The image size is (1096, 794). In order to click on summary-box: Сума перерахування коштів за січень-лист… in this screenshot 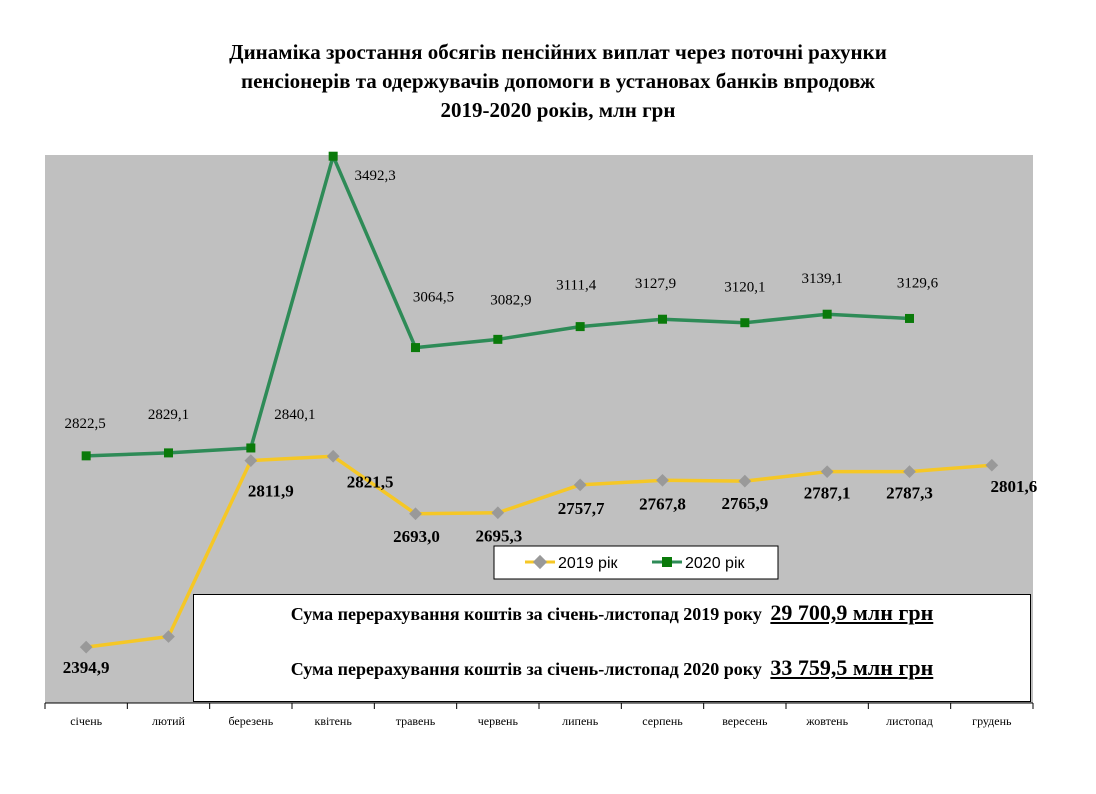, I will do `click(612, 648)`.